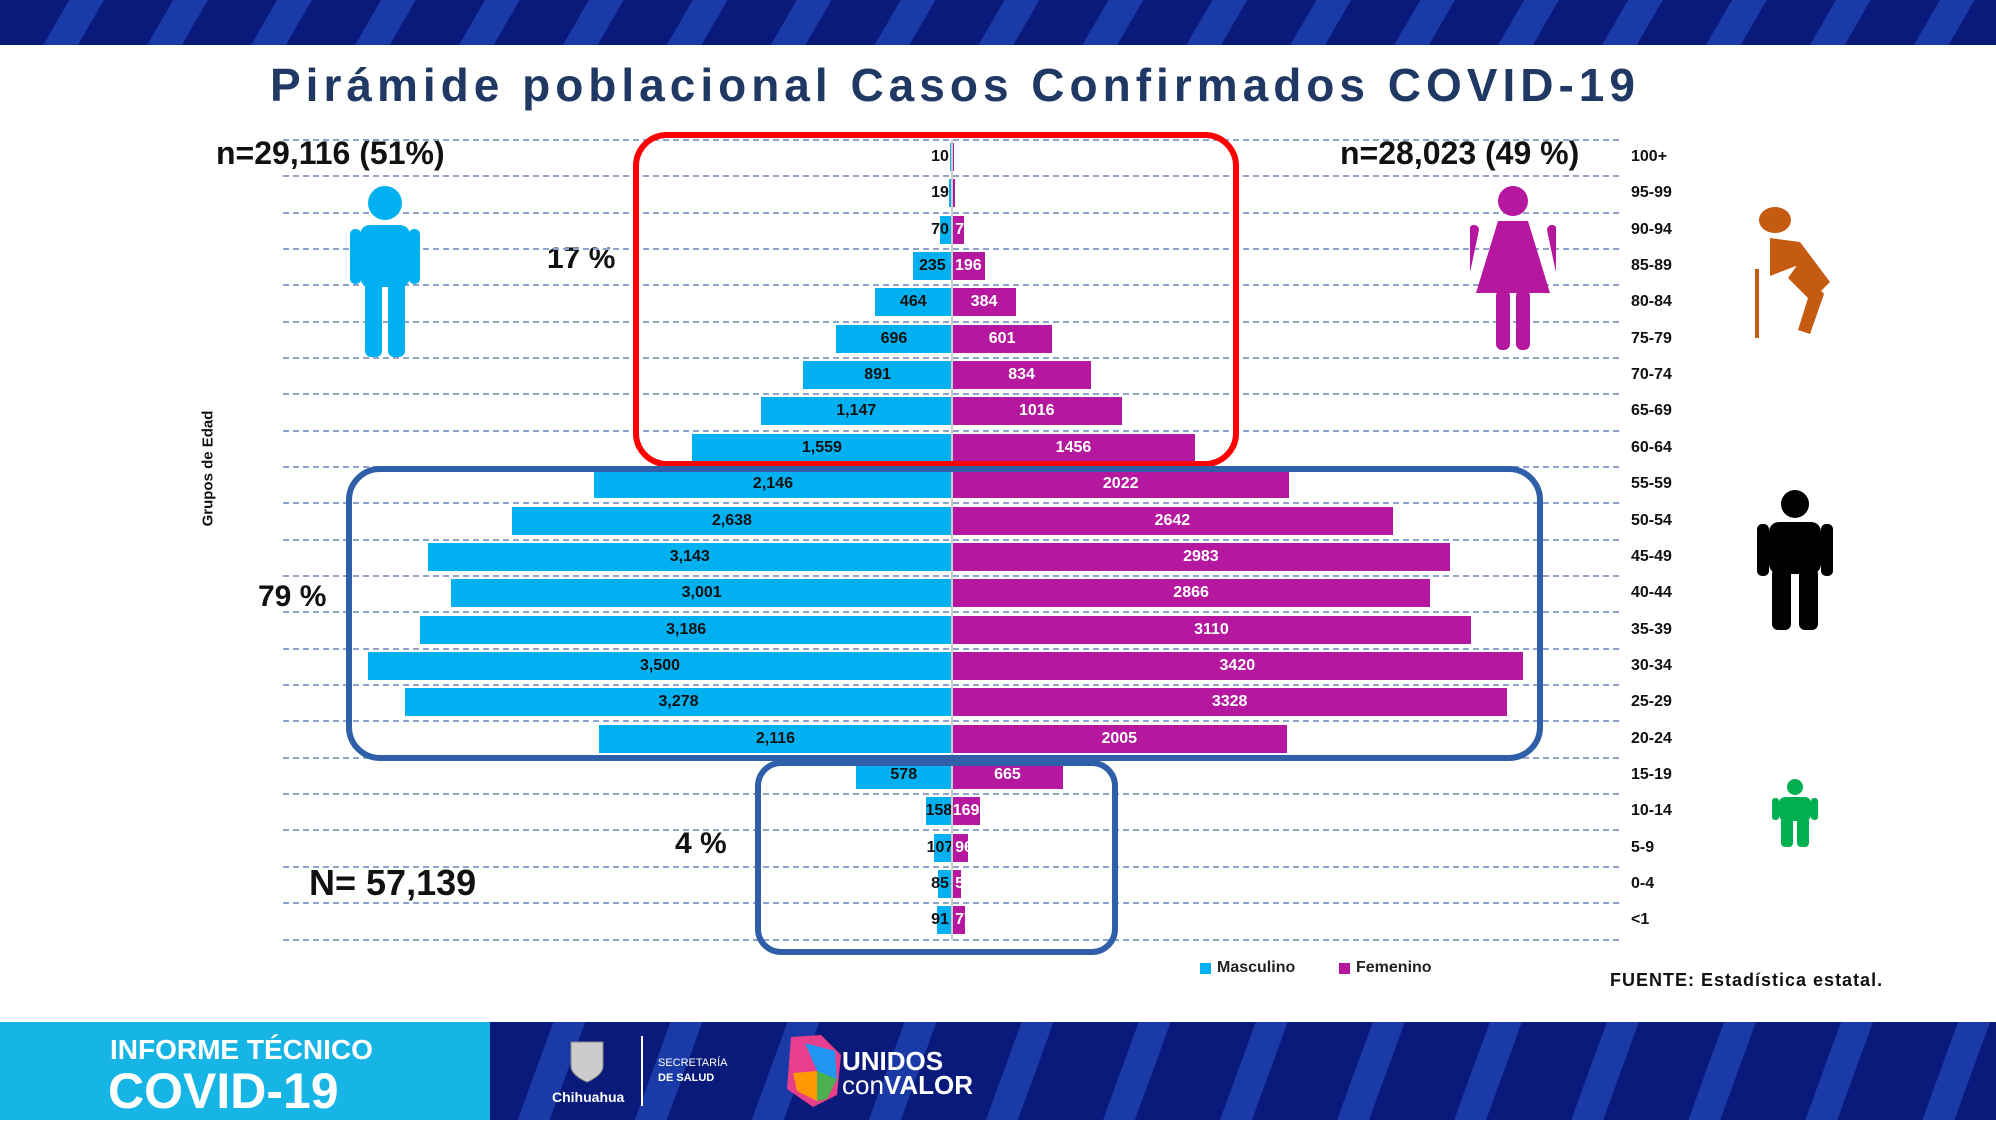  I want to click on city-name: Chihuahua, so click(588, 1097).